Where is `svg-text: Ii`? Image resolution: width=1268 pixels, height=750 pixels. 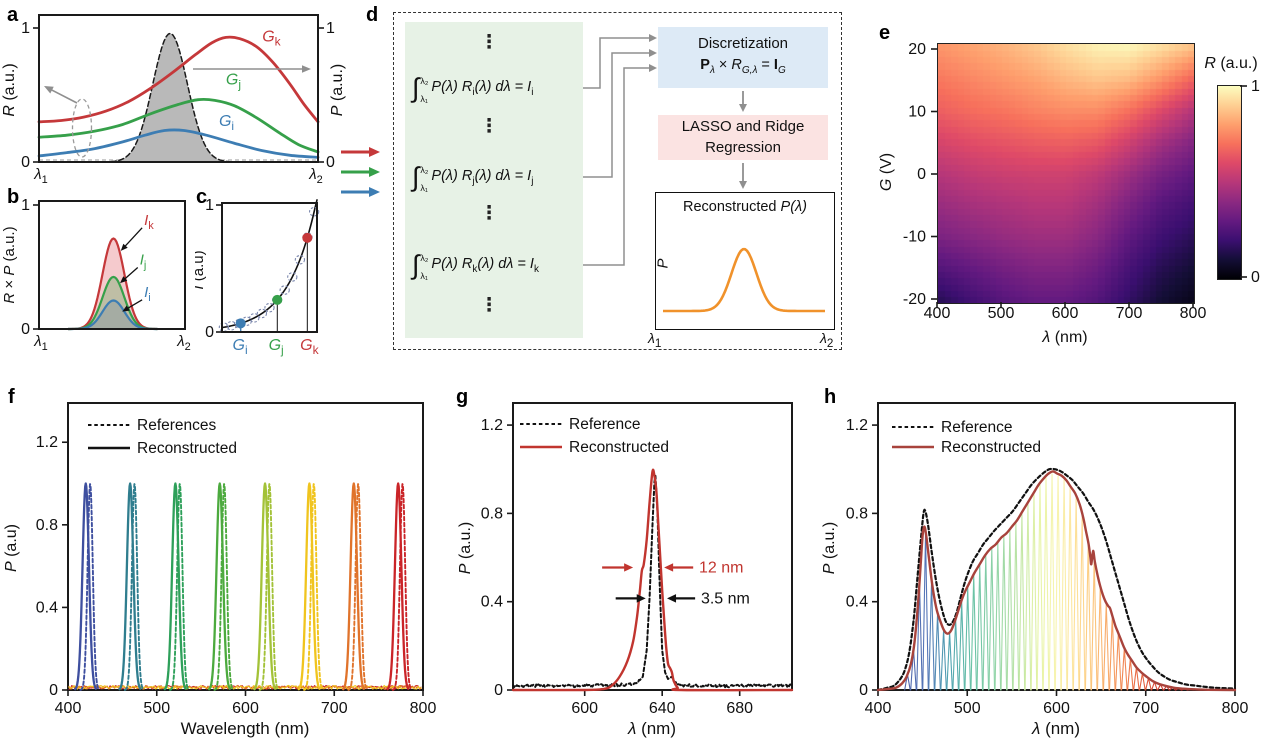
svg-text: Ii is located at coordinates (147, 294).